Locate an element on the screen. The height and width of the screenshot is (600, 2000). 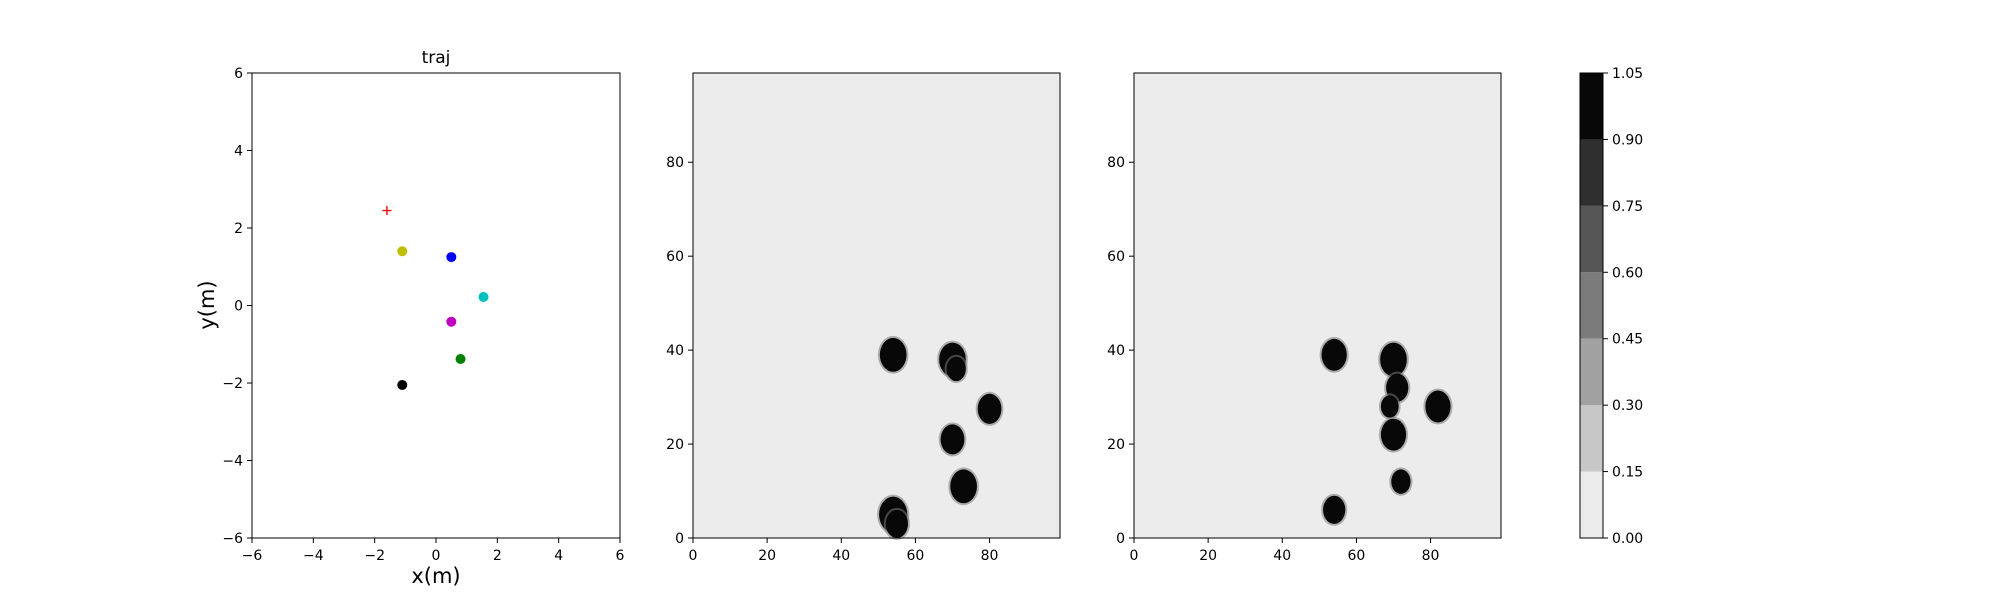
heatmap-2-x-ticks: 0 20 40 60 80 is located at coordinates (1285, 551).